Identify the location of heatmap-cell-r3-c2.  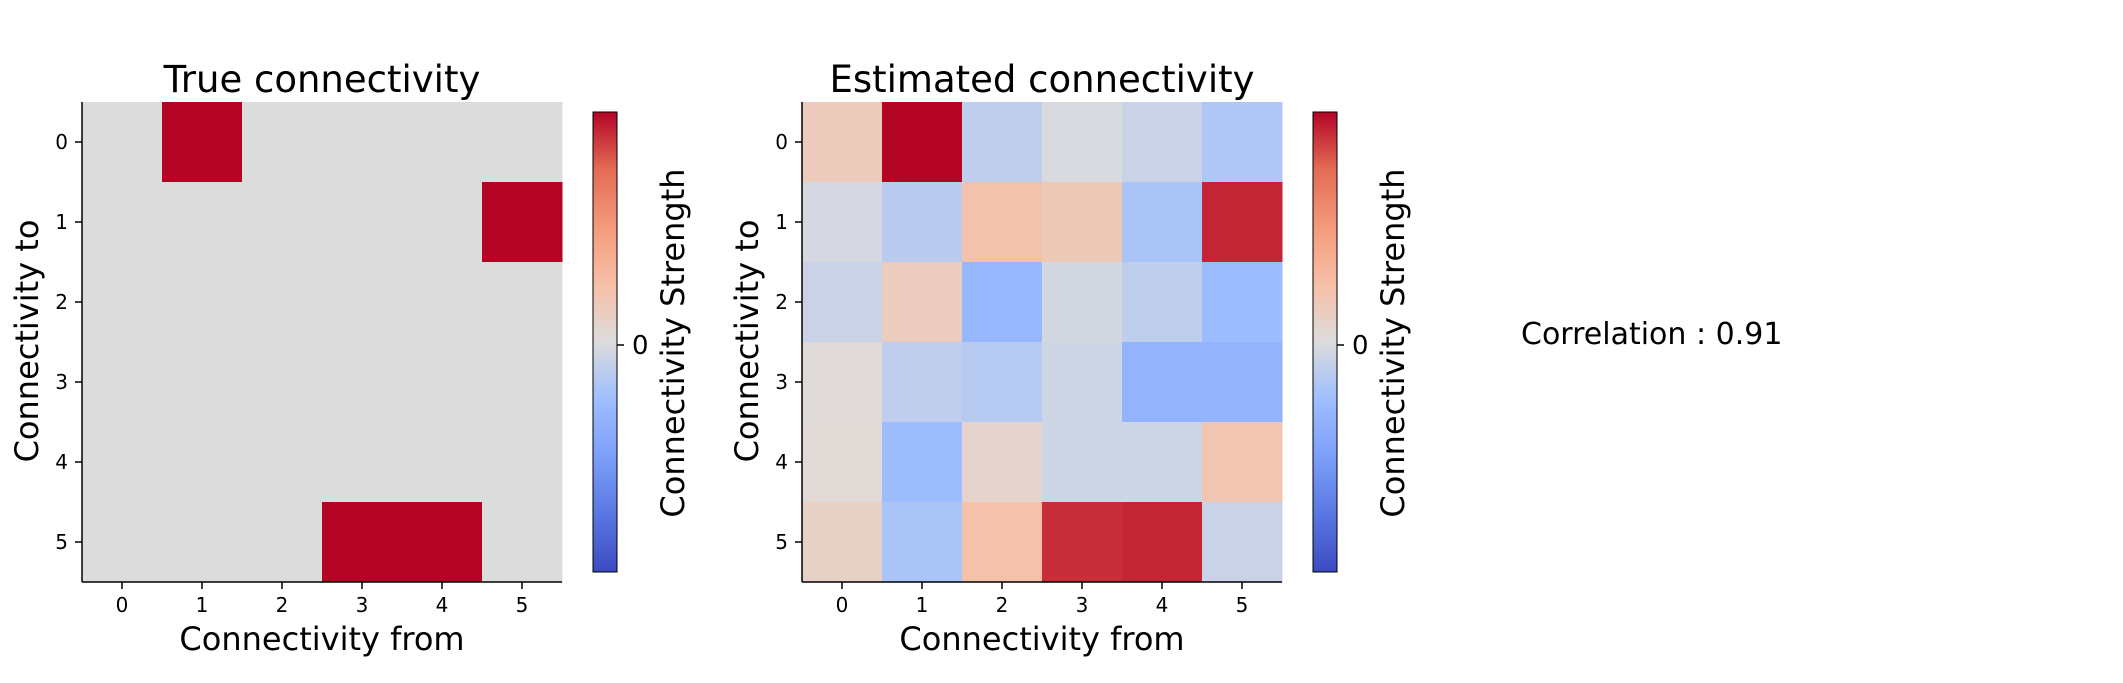
(282, 382).